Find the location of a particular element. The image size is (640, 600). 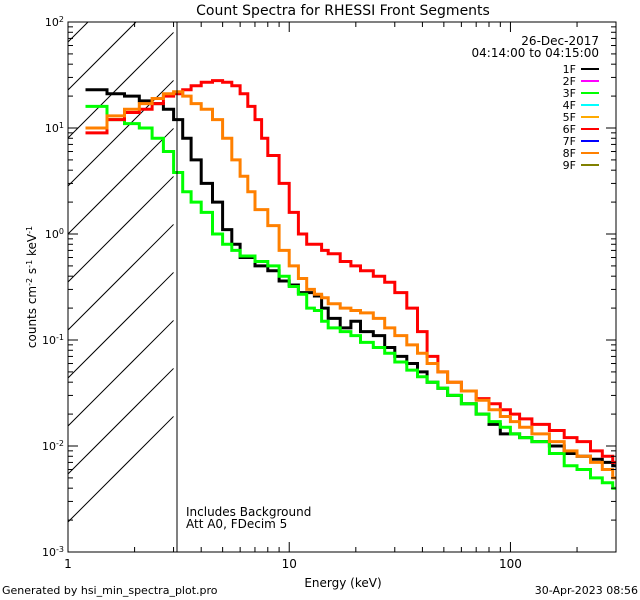

legend-label-7f: 7F is located at coordinates (569, 141).